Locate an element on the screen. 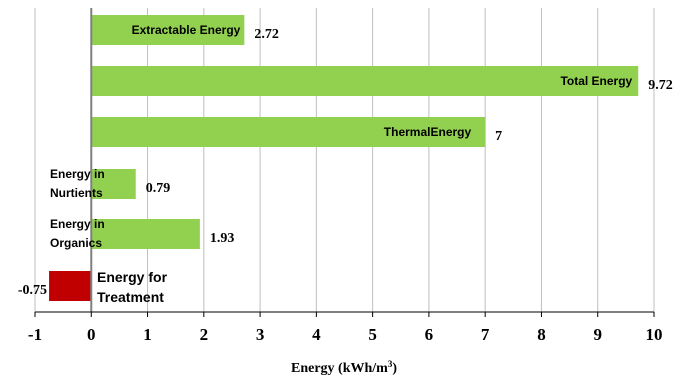 The height and width of the screenshot is (376, 680). tick-label: 4 is located at coordinates (316, 334).